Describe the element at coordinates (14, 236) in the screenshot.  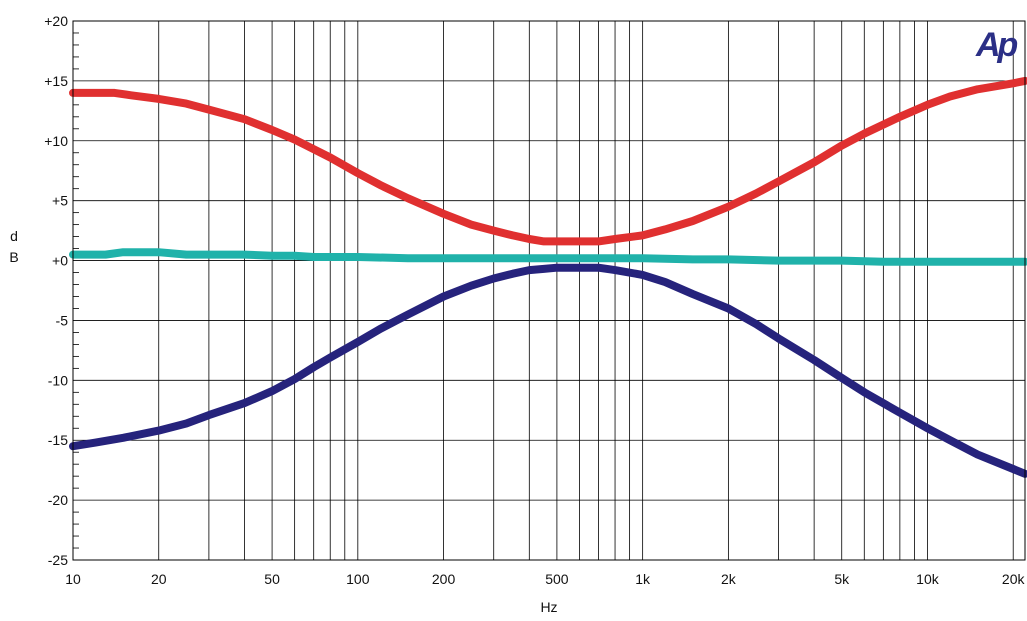
I see `y-axis-label-d: d` at that location.